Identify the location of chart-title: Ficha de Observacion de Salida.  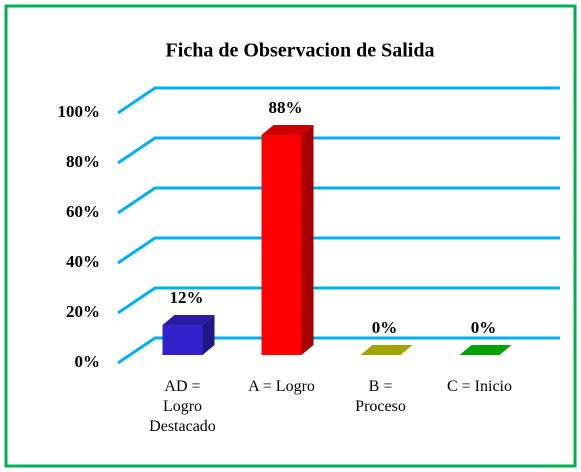
(300, 51).